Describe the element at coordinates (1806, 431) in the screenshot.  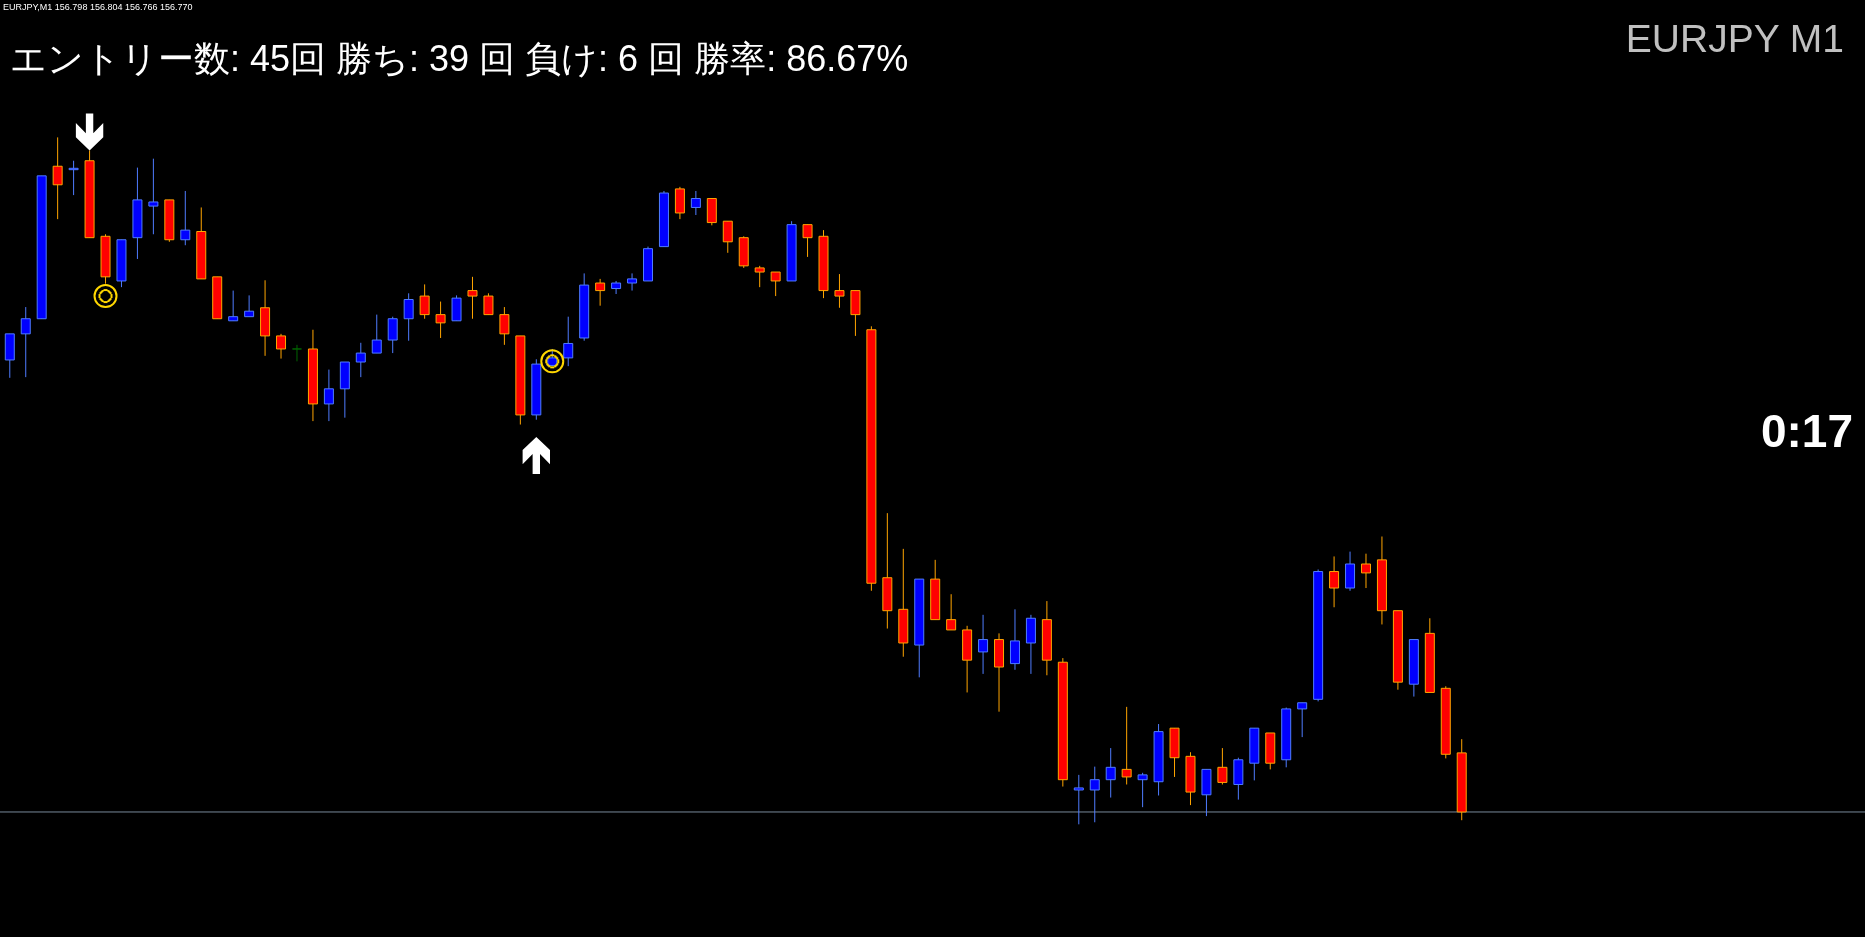
I see `text: 0:17` at that location.